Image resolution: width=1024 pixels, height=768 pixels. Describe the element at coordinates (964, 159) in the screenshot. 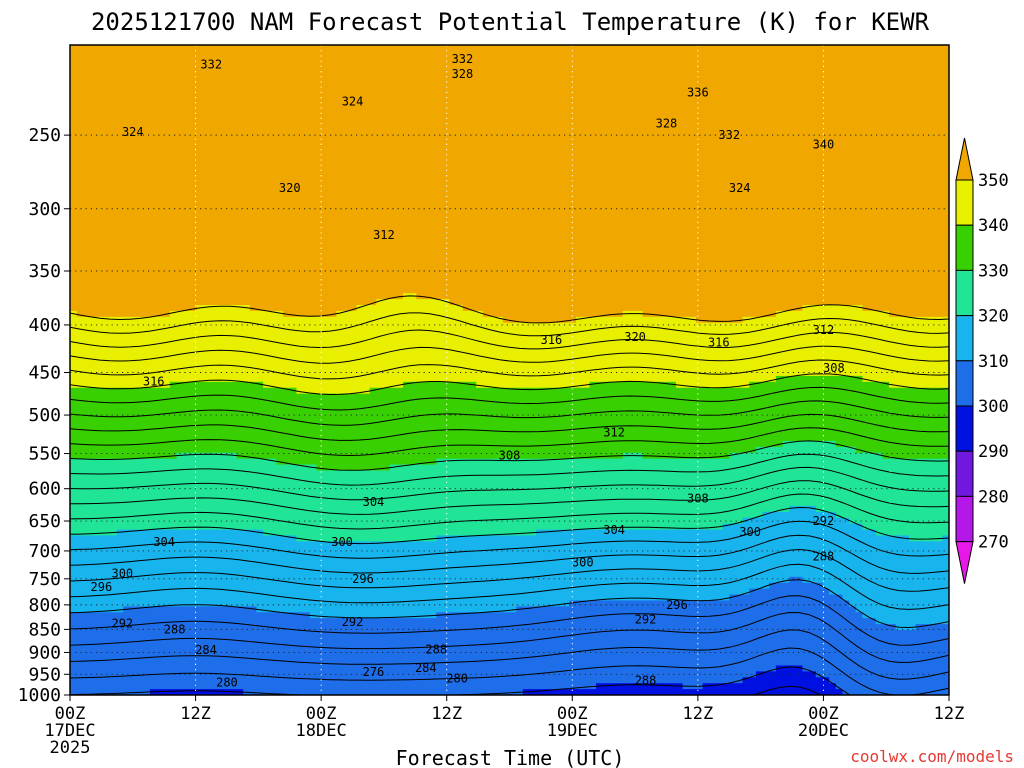

I see `colorbar-segment` at that location.